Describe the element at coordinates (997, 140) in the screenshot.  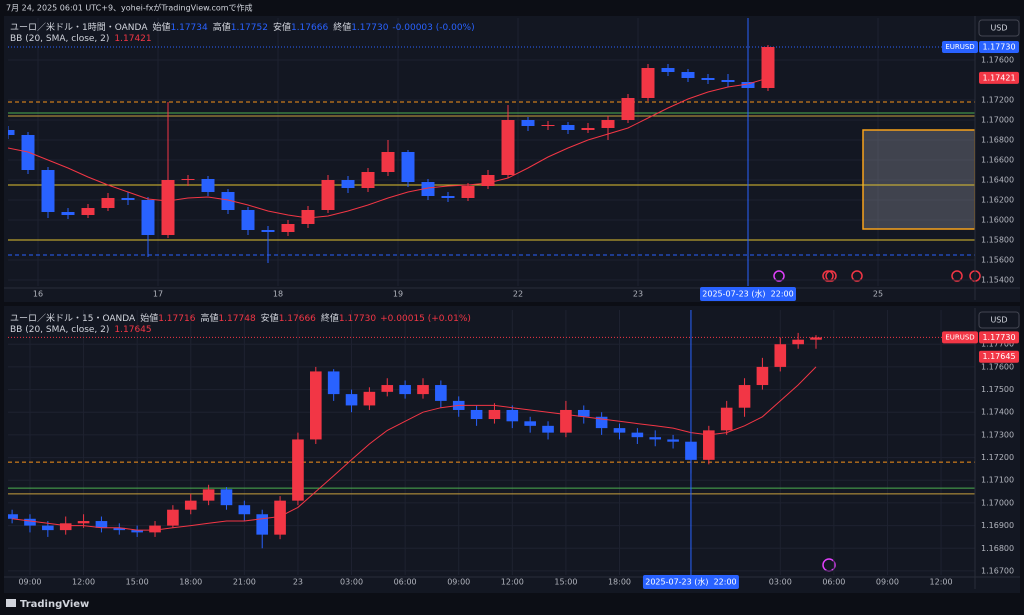
I see `y-tick-label: 1.16800` at that location.